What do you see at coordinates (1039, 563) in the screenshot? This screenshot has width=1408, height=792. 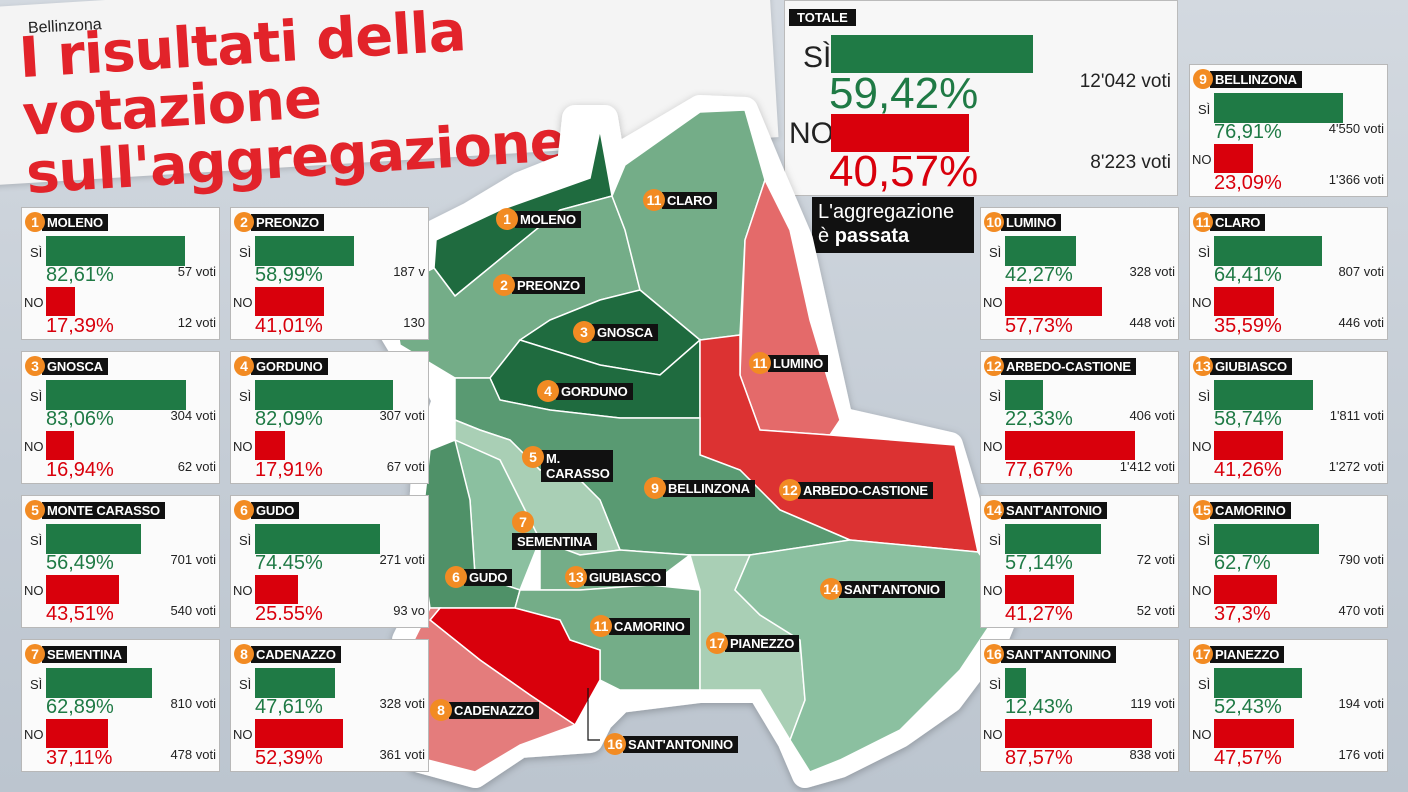 I see `si-percent: 57,14%` at bounding box center [1039, 563].